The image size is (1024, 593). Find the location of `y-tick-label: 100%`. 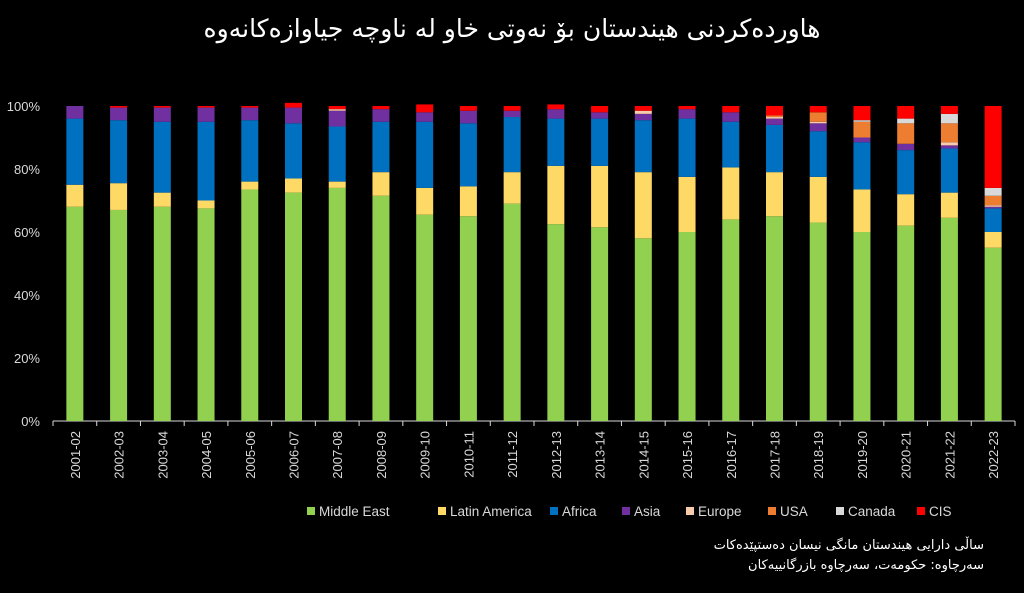

y-tick-label: 100% is located at coordinates (24, 106).